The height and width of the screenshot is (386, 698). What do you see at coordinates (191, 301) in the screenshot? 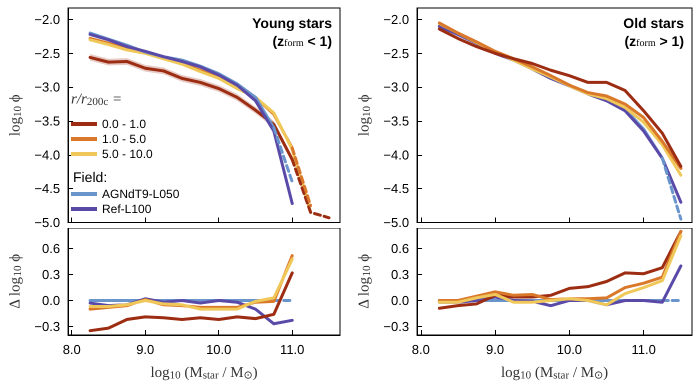
I see `line-series` at bounding box center [191, 301].